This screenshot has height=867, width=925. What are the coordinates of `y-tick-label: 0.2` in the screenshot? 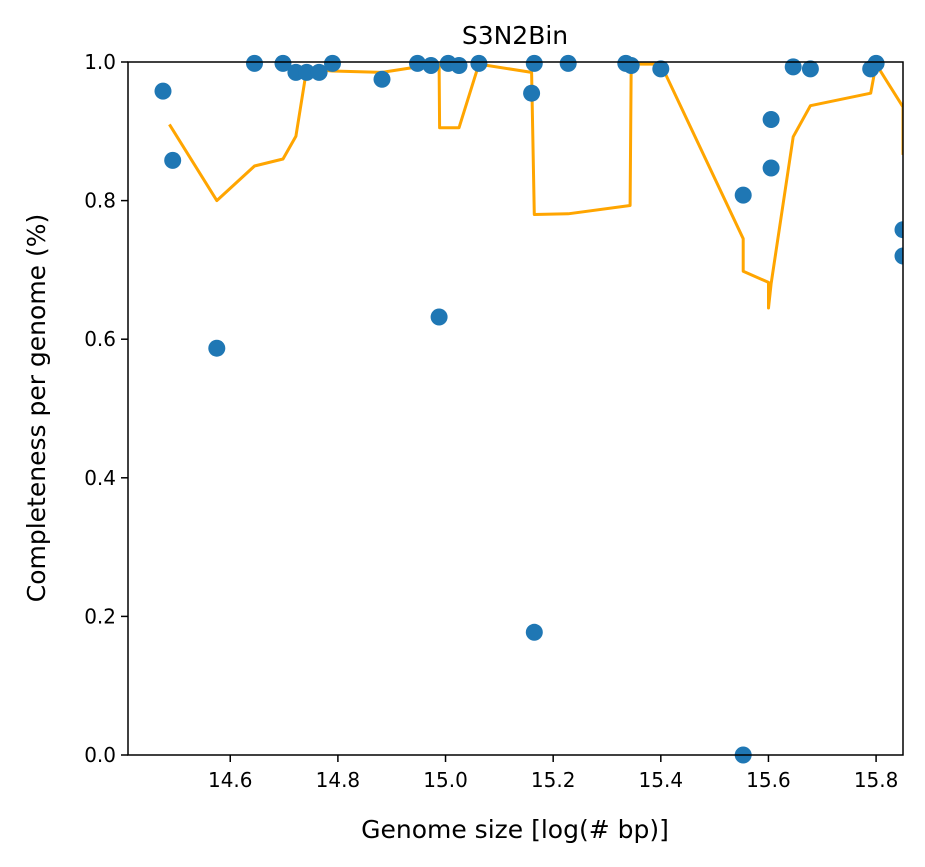 It's located at (100, 616).